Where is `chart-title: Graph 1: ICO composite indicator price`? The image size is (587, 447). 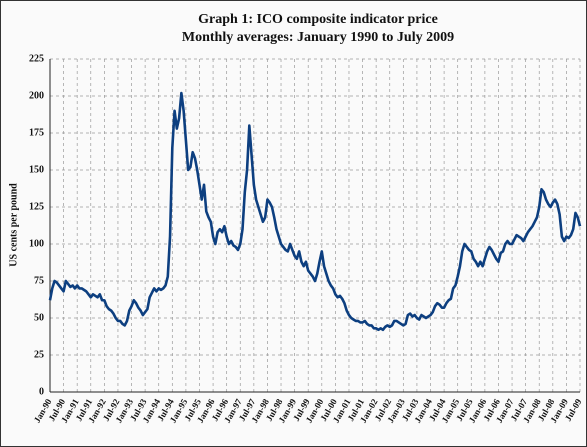
chart-title: Graph 1: ICO composite indicator price is located at coordinates (318, 19).